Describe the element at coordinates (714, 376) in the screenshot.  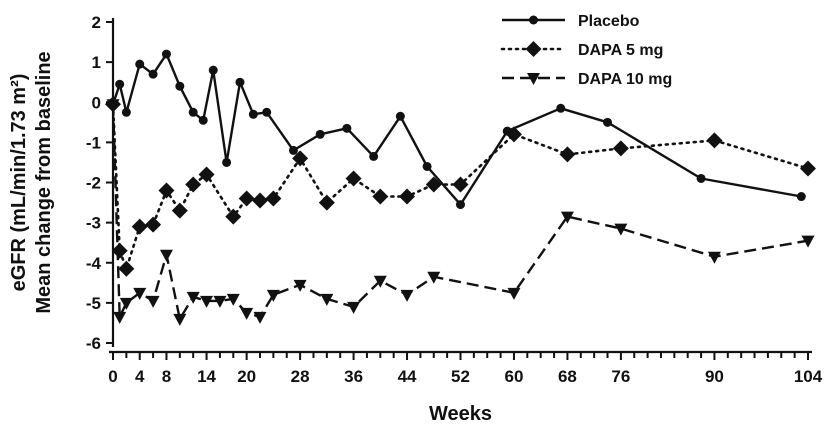
I see `x-tick-label: 90` at that location.